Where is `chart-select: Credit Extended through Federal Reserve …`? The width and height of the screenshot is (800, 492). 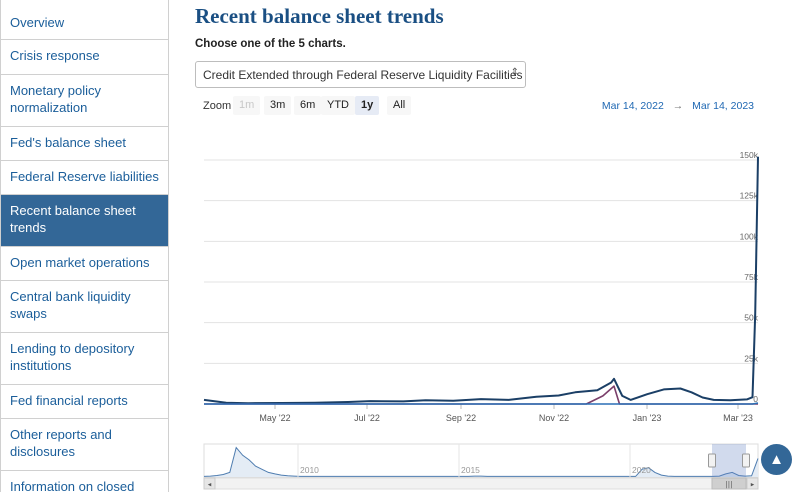 chart-select: Credit Extended through Federal Reserve … is located at coordinates (360, 74).